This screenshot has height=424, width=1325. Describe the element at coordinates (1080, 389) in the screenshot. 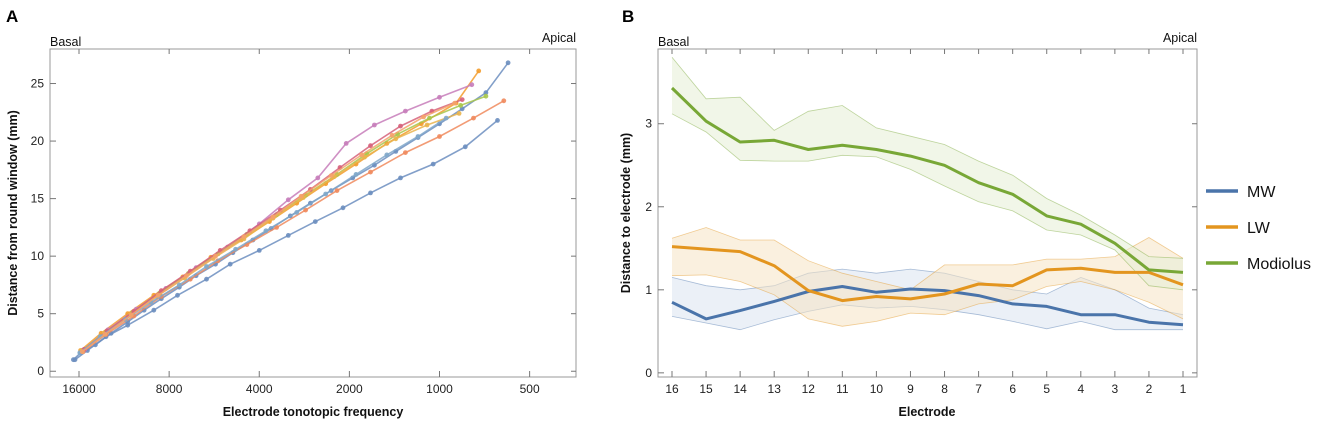

I see `x-tick-label: 4` at that location.